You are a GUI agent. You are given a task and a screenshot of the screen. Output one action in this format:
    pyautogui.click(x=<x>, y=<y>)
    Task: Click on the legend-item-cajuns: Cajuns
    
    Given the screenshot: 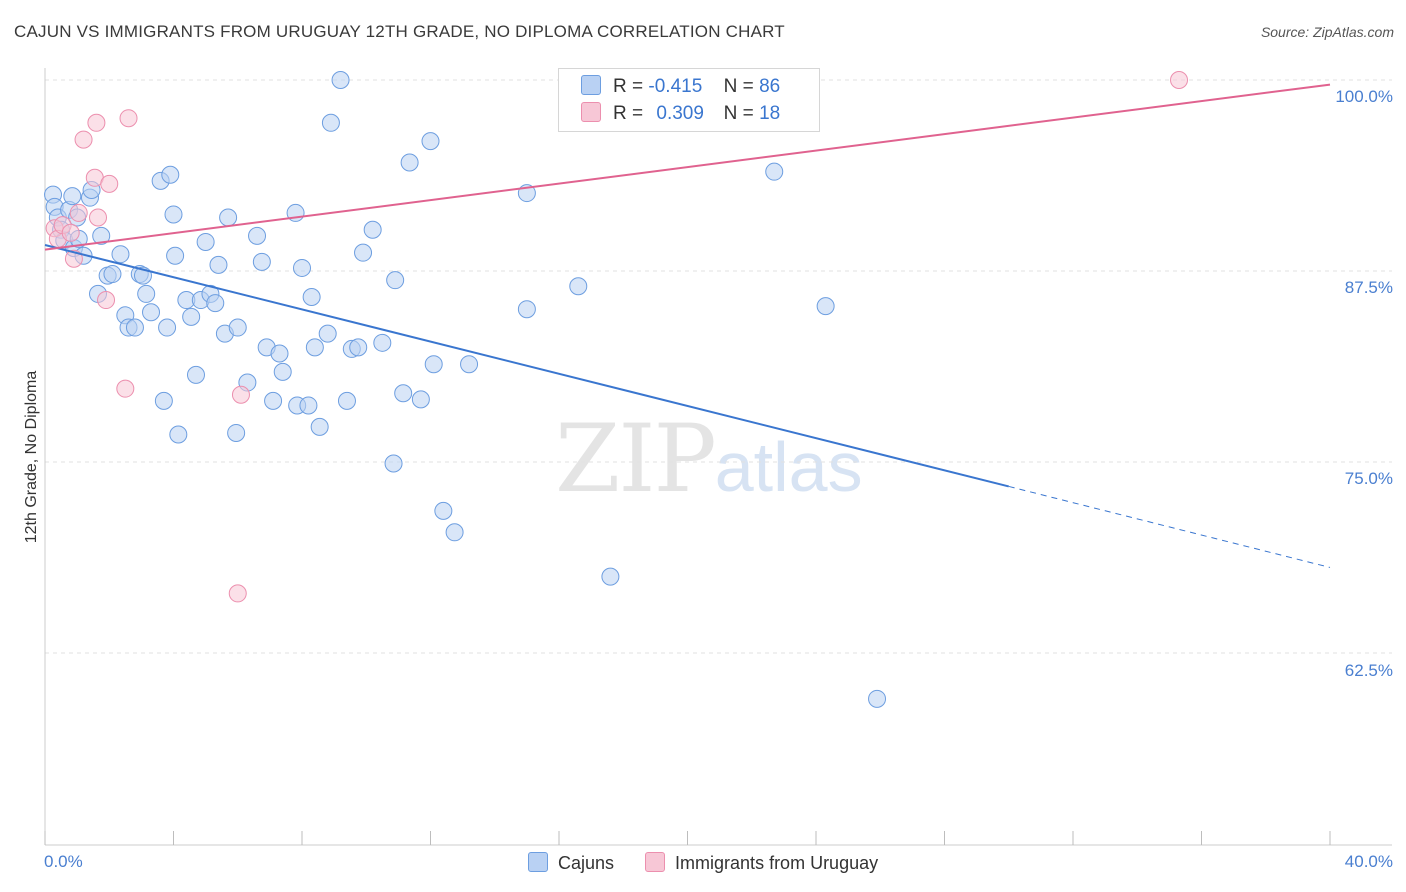 What is the action you would take?
    pyautogui.click(x=571, y=863)
    